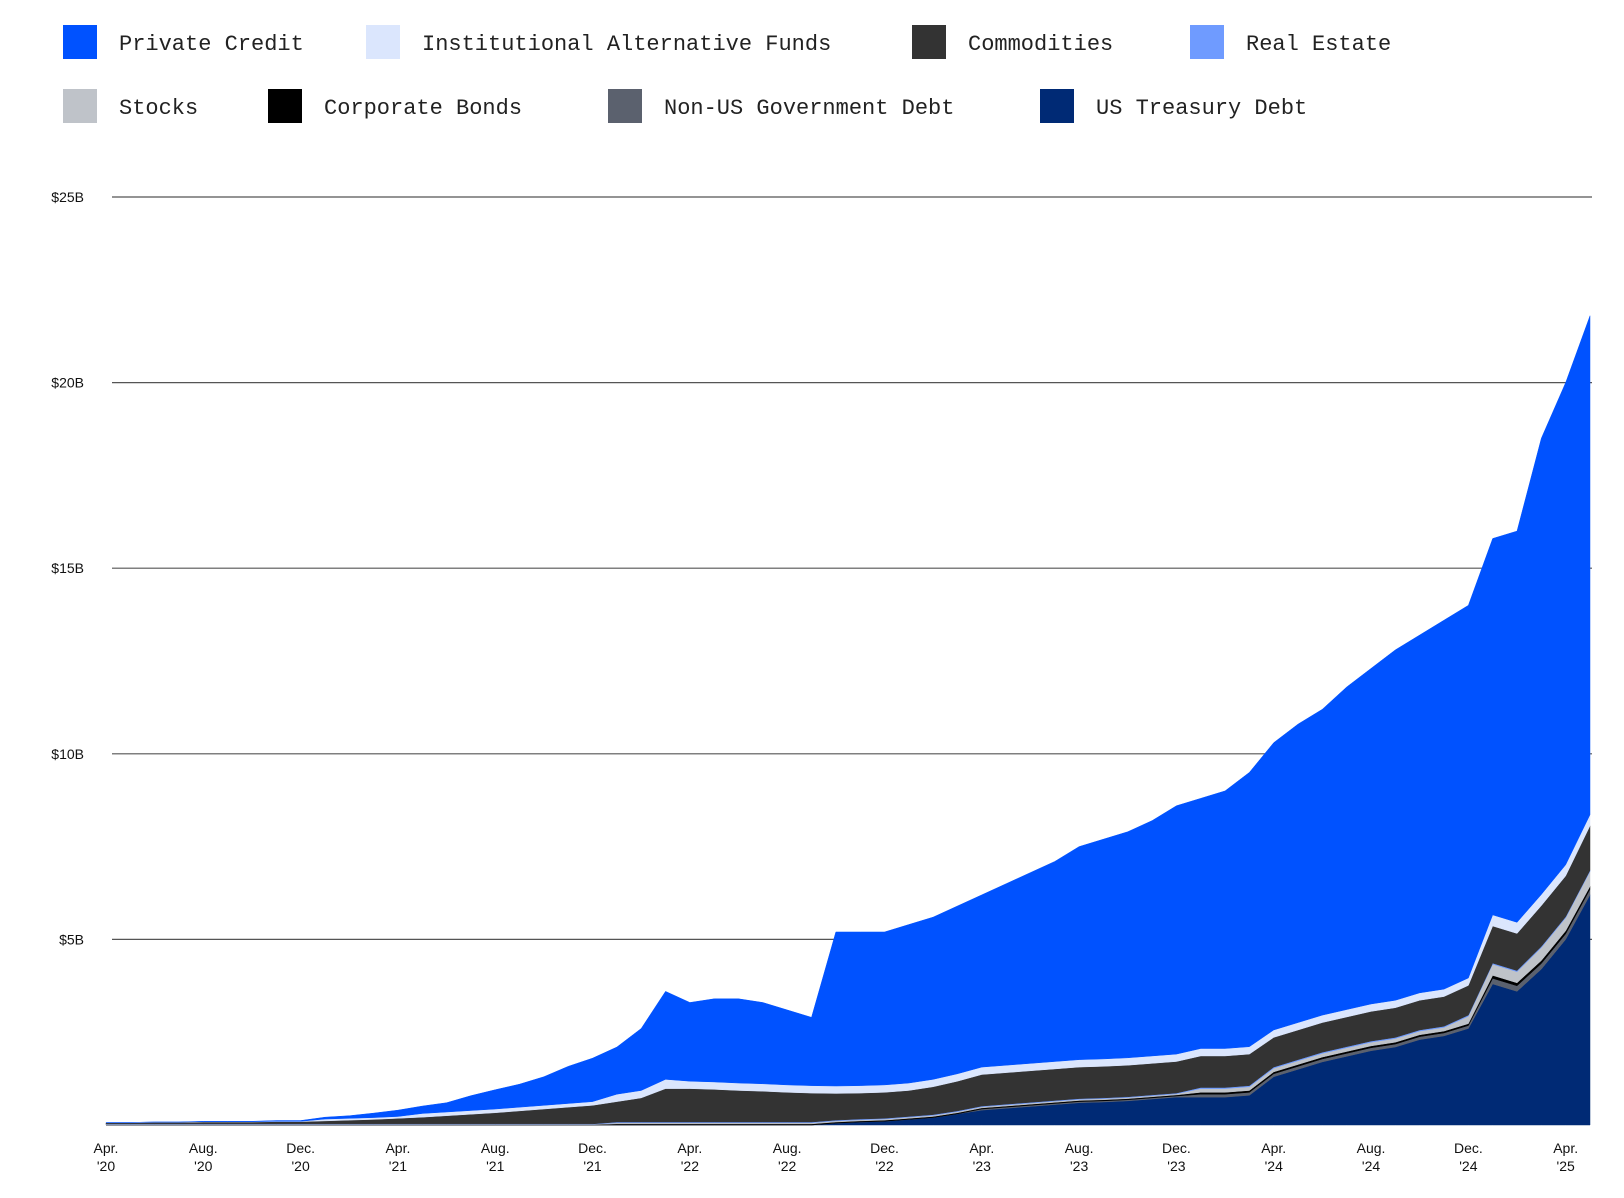  Describe the element at coordinates (1040, 44) in the screenshot. I see `legend-label: Commodities` at that location.